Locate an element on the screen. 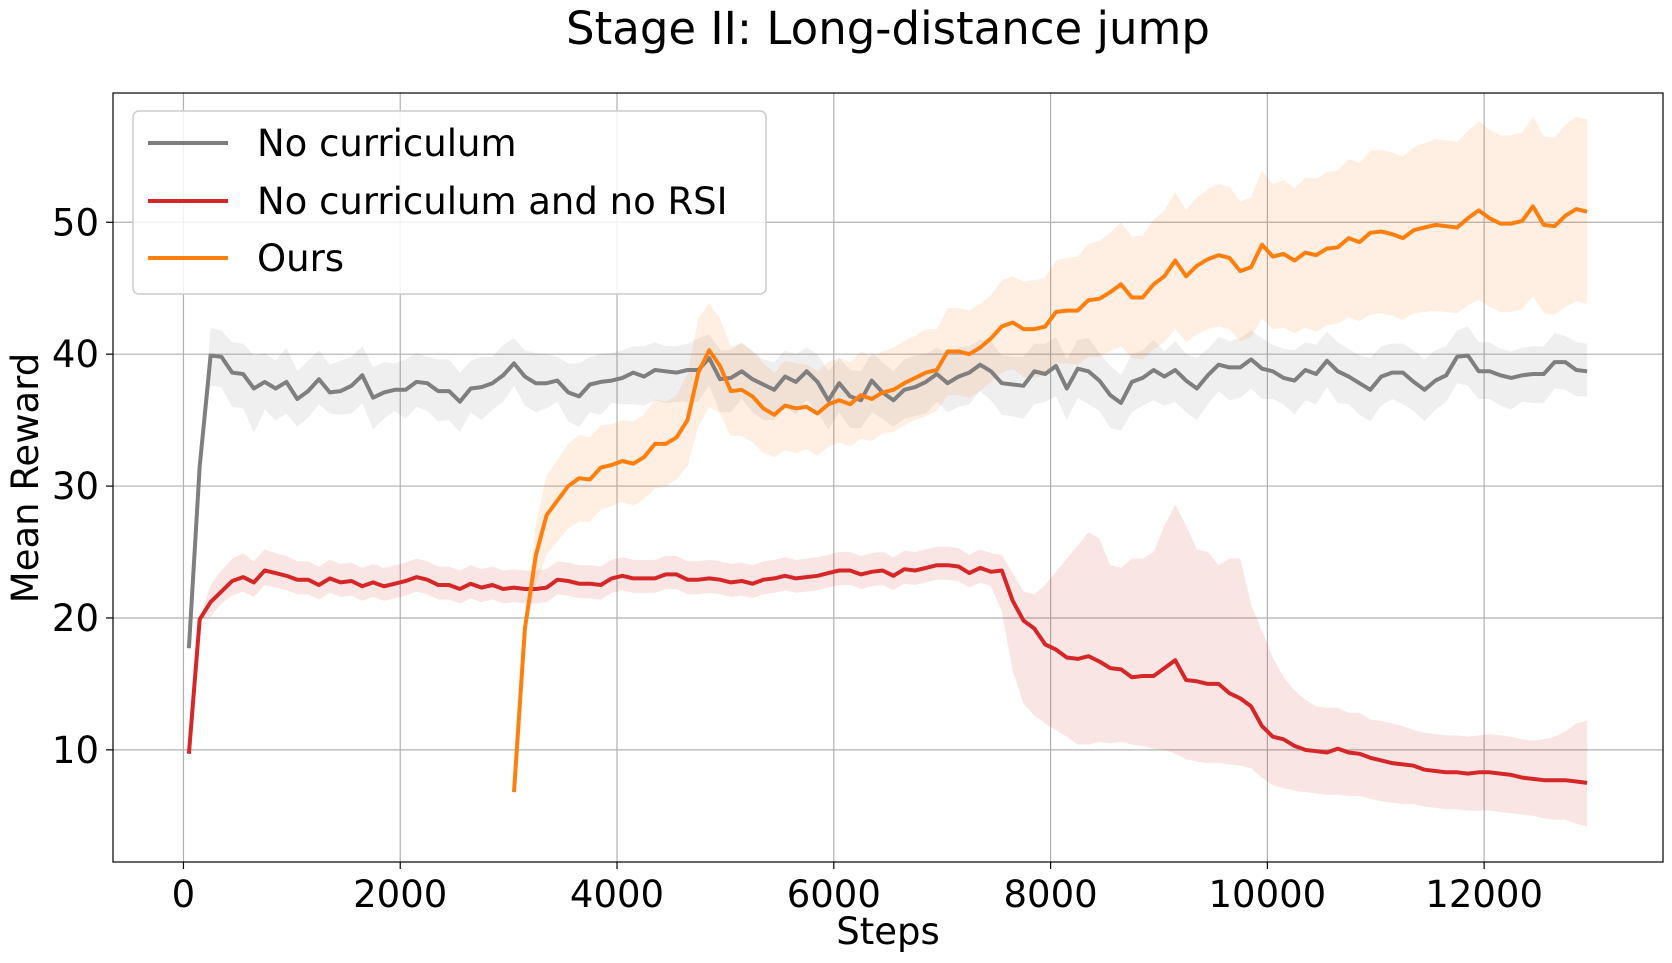 The image size is (1672, 963). x-axis-ticks: 0 2000 4000 6000 8000 10000 12000 is located at coordinates (857, 889).